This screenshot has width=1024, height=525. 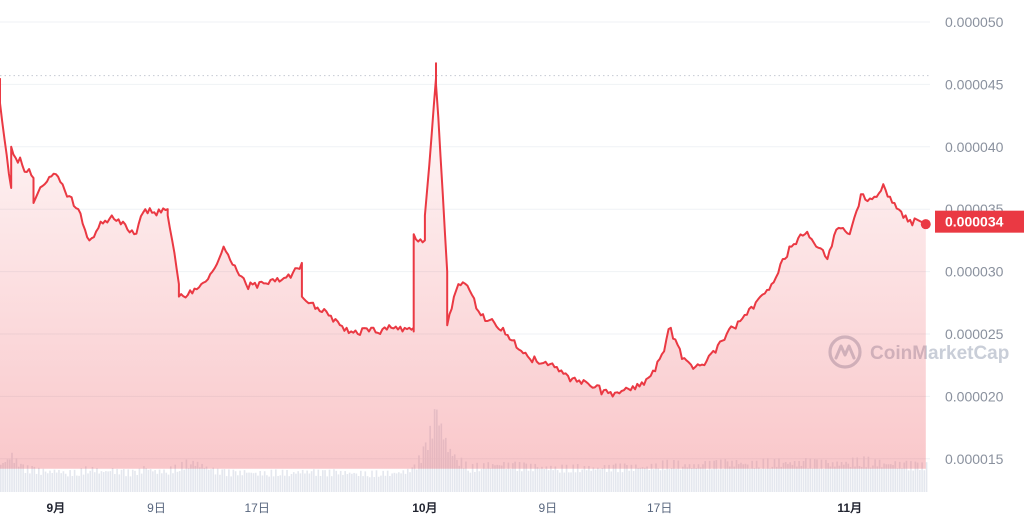 What do you see at coordinates (974, 272) in the screenshot?
I see `y-tick-label: 0.000030` at bounding box center [974, 272].